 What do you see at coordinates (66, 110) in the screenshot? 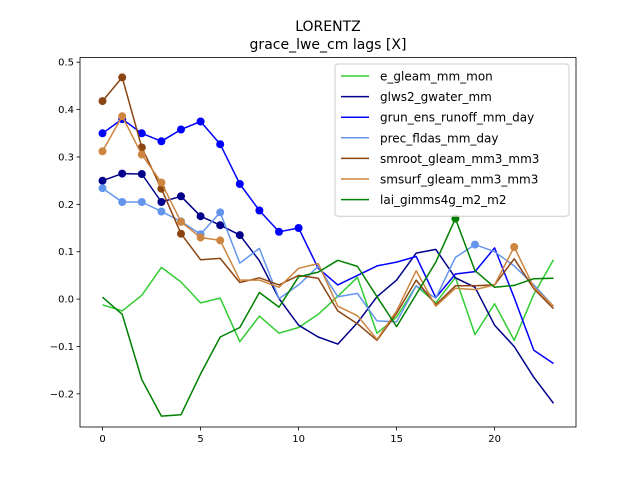
I see `y-tick-label: 0.4` at bounding box center [66, 110].